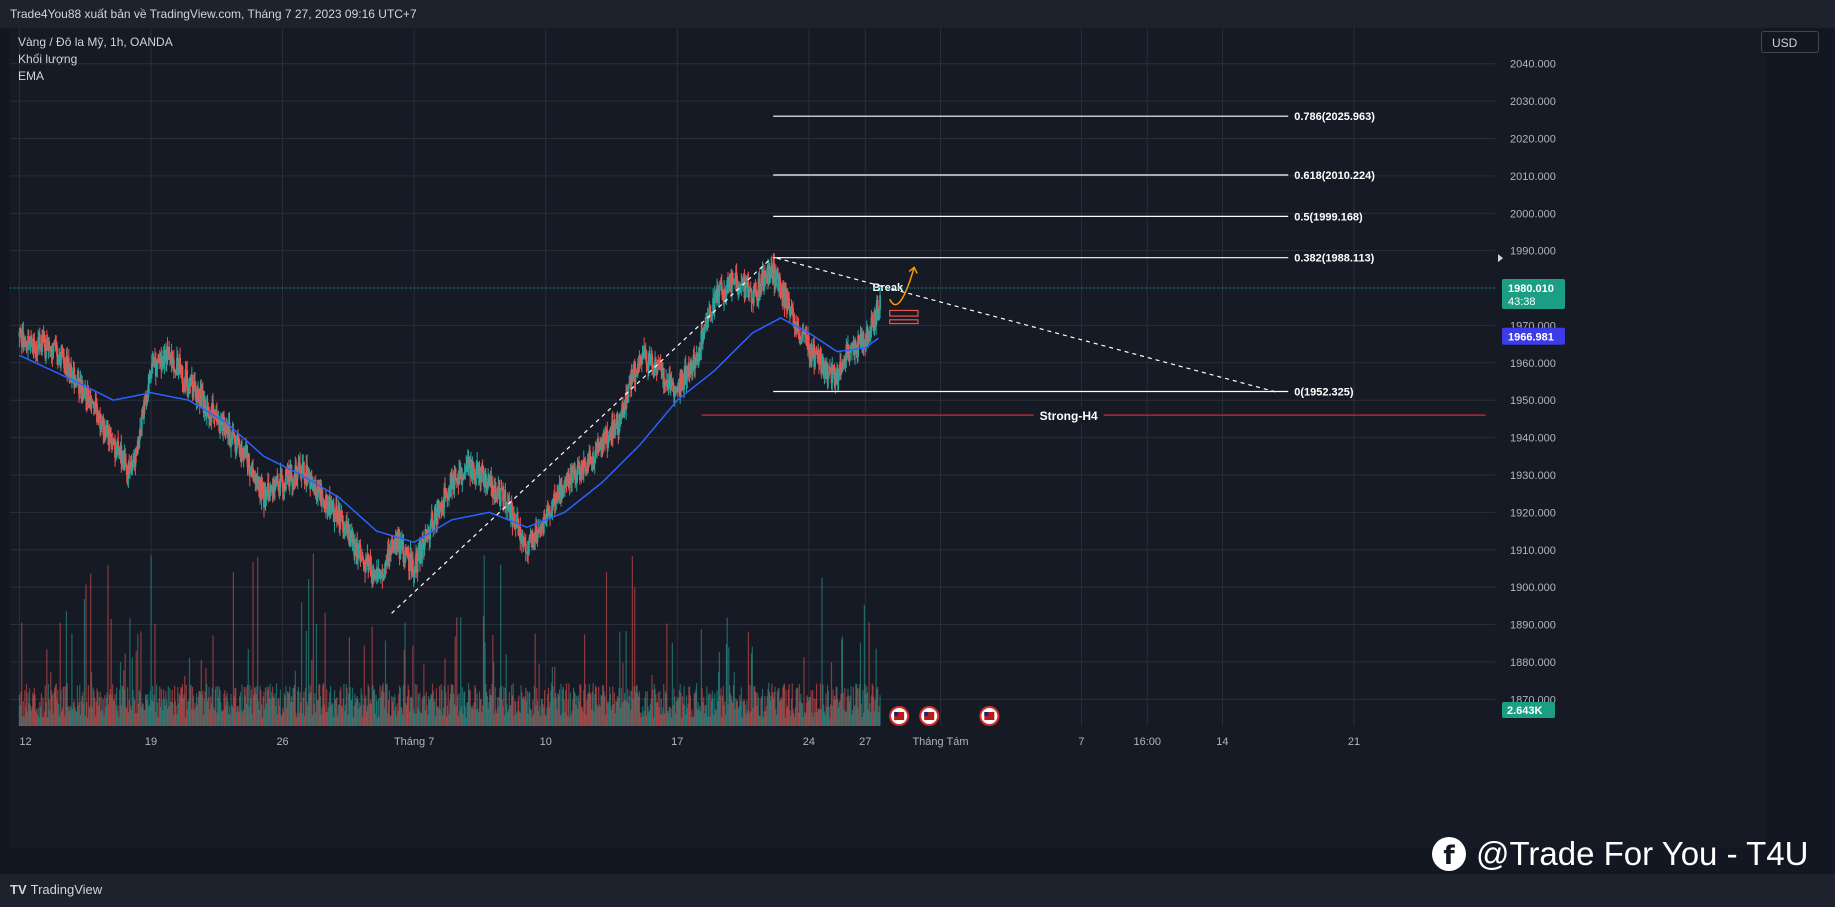  What do you see at coordinates (95, 42) in the screenshot?
I see `symbol-title: Vàng / Đô la Mỹ, 1h, OANDA` at bounding box center [95, 42].